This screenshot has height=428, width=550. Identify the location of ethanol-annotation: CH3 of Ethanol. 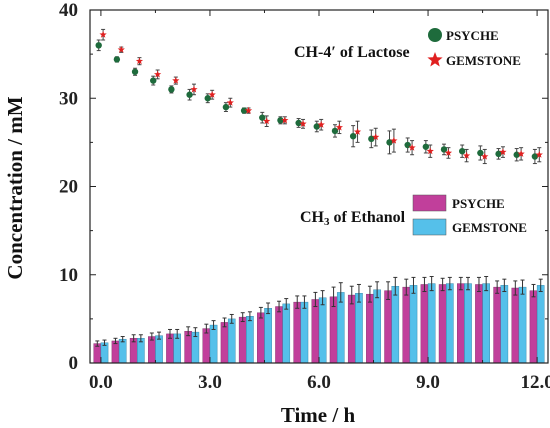
(353, 218).